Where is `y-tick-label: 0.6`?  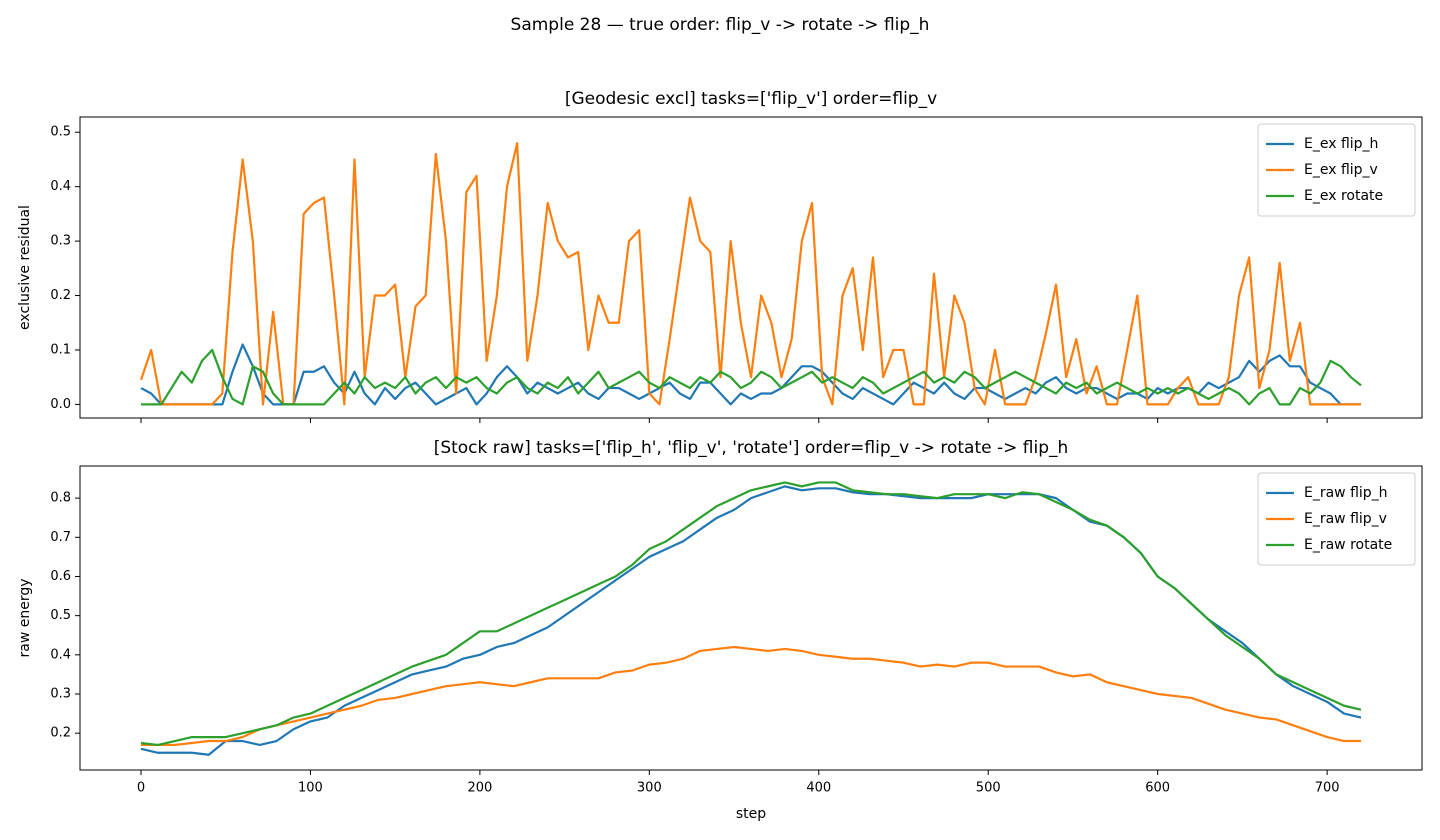
y-tick-label: 0.6 is located at coordinates (60, 576).